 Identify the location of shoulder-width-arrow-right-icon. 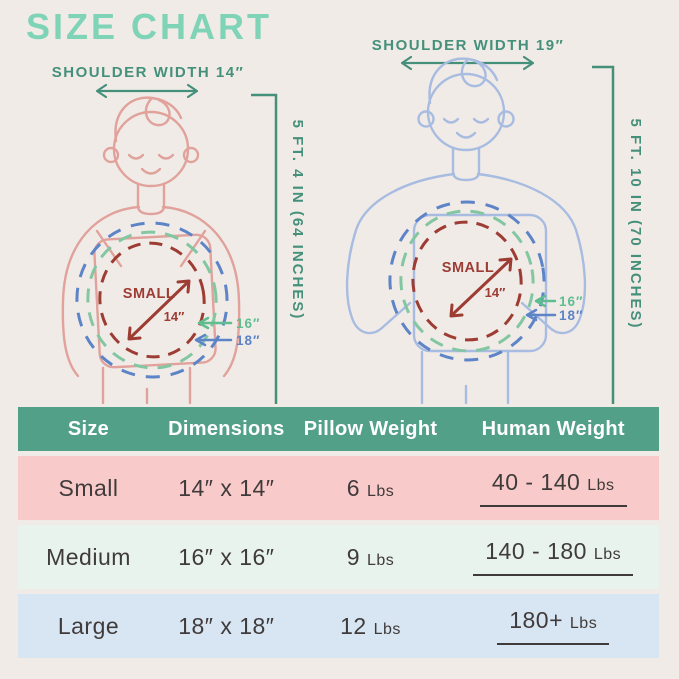
(467, 63).